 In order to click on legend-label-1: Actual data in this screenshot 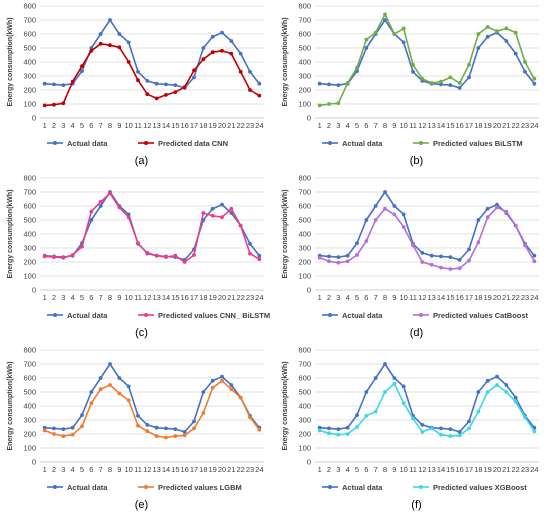, I will do `click(362, 487)`.